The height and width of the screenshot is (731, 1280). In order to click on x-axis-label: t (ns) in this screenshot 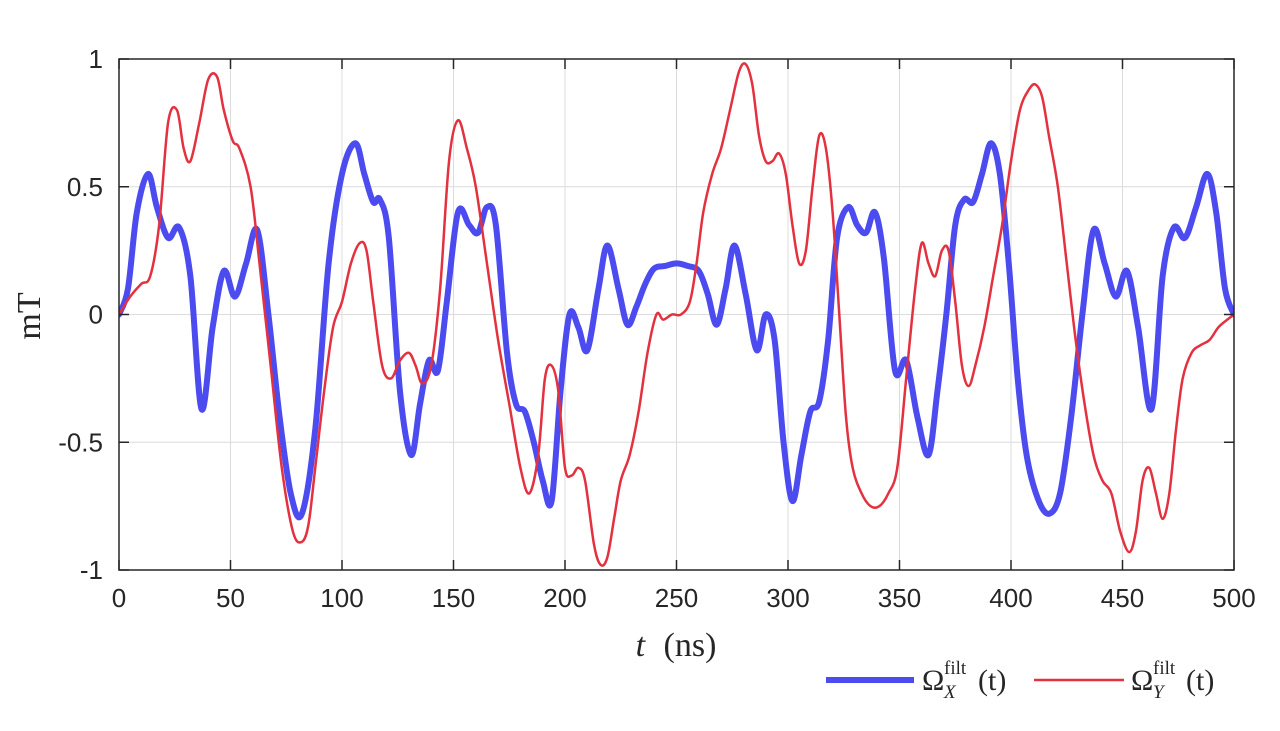, I will do `click(676, 645)`.